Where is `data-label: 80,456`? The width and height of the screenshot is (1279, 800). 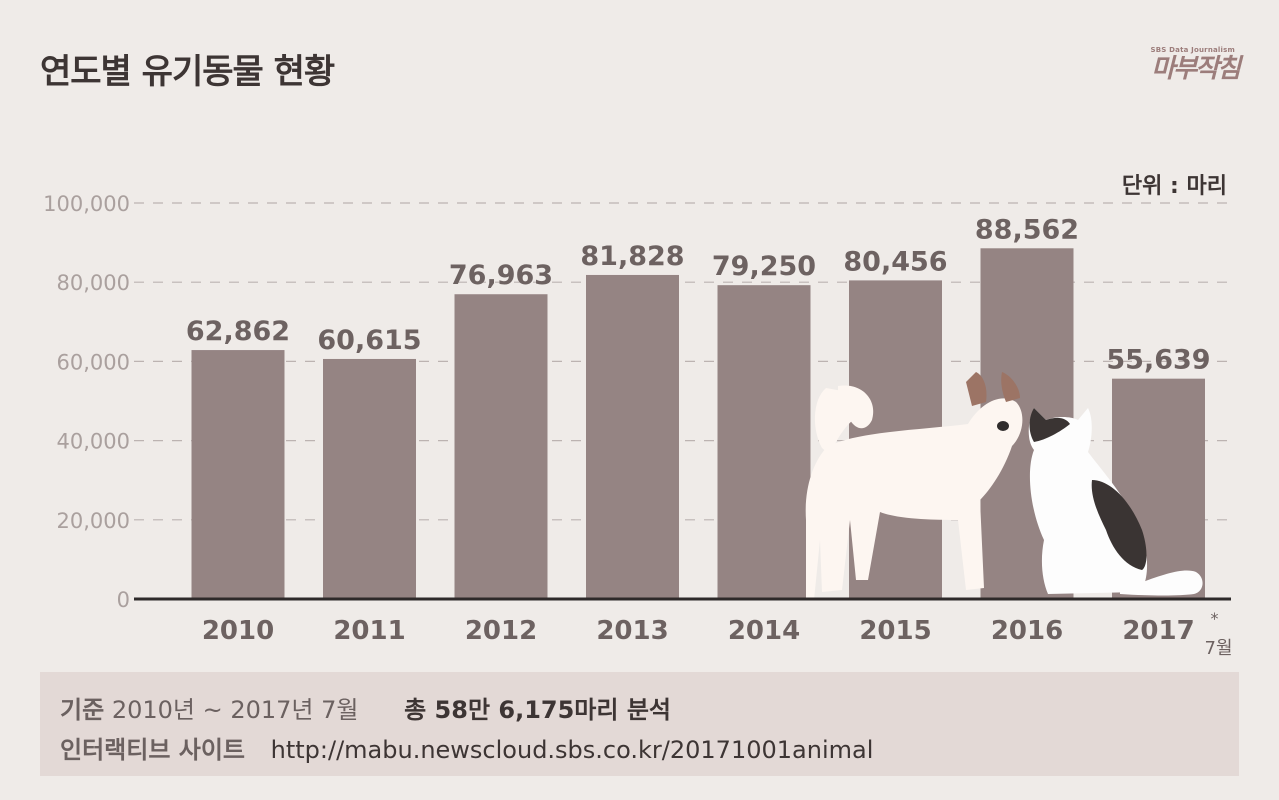
data-label: 80,456 is located at coordinates (895, 261).